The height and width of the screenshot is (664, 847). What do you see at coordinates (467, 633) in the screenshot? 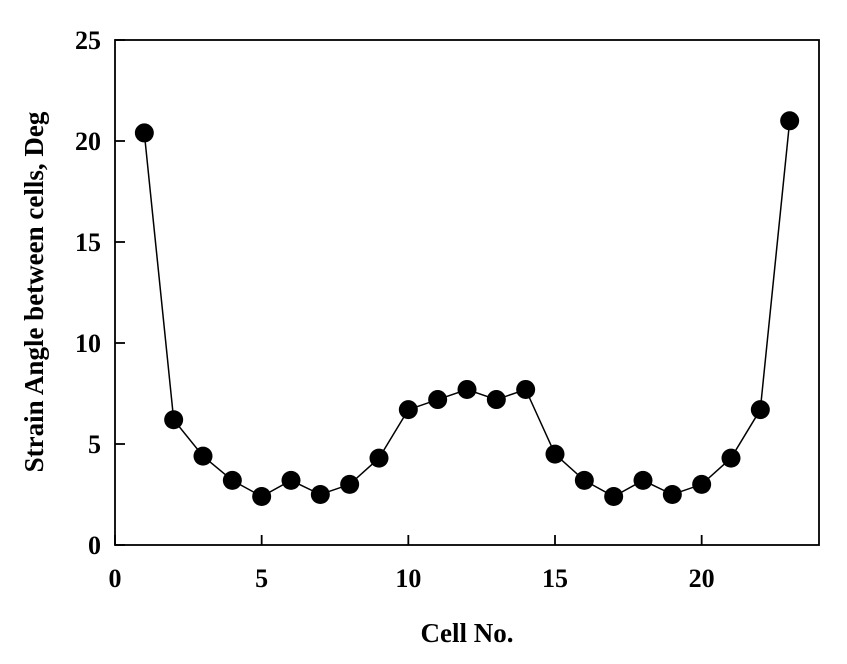
I see `x-axis-title: Cell No.` at bounding box center [467, 633].